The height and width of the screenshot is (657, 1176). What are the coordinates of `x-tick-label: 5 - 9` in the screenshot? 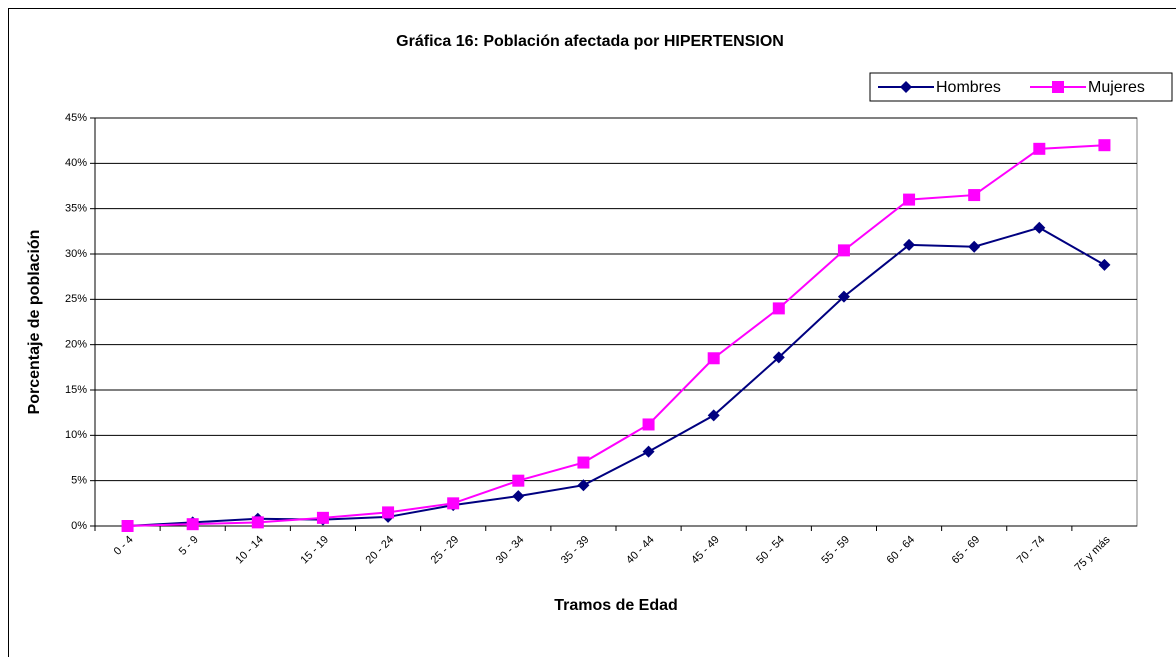 It's located at (189, 546).